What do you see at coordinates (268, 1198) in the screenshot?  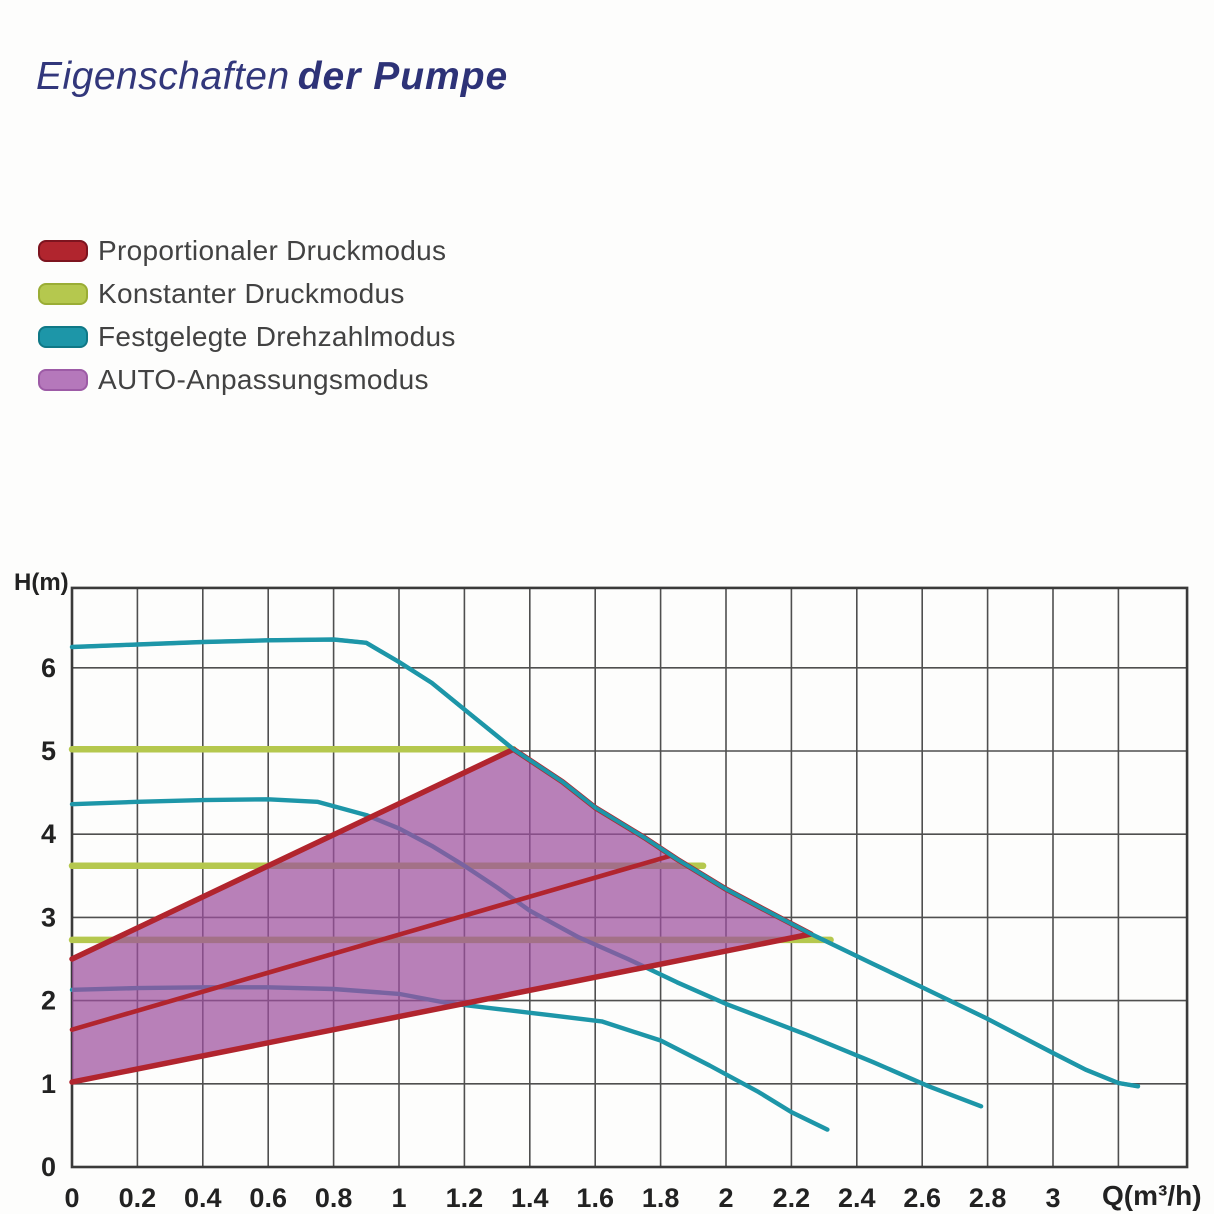 I see `x-tick-label: 0.6` at bounding box center [268, 1198].